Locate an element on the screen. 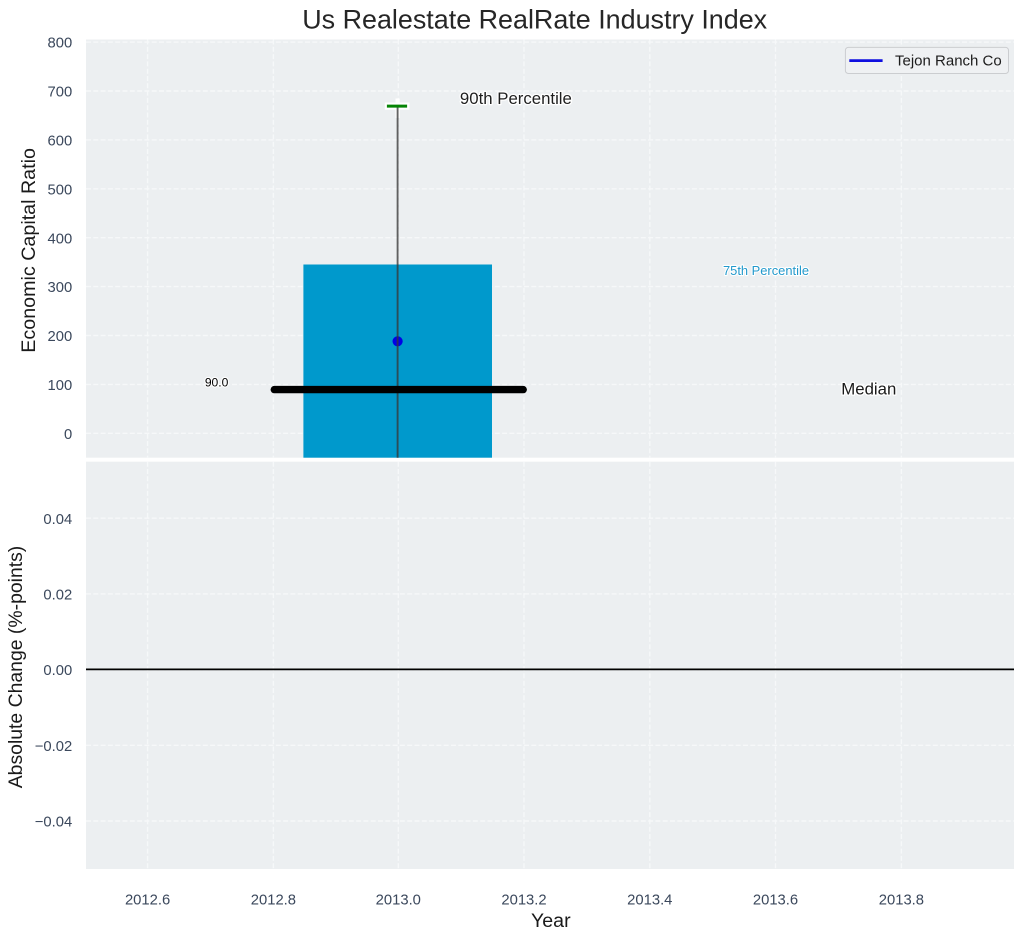 The image size is (1025, 940). svg-text: 300 is located at coordinates (59, 288).